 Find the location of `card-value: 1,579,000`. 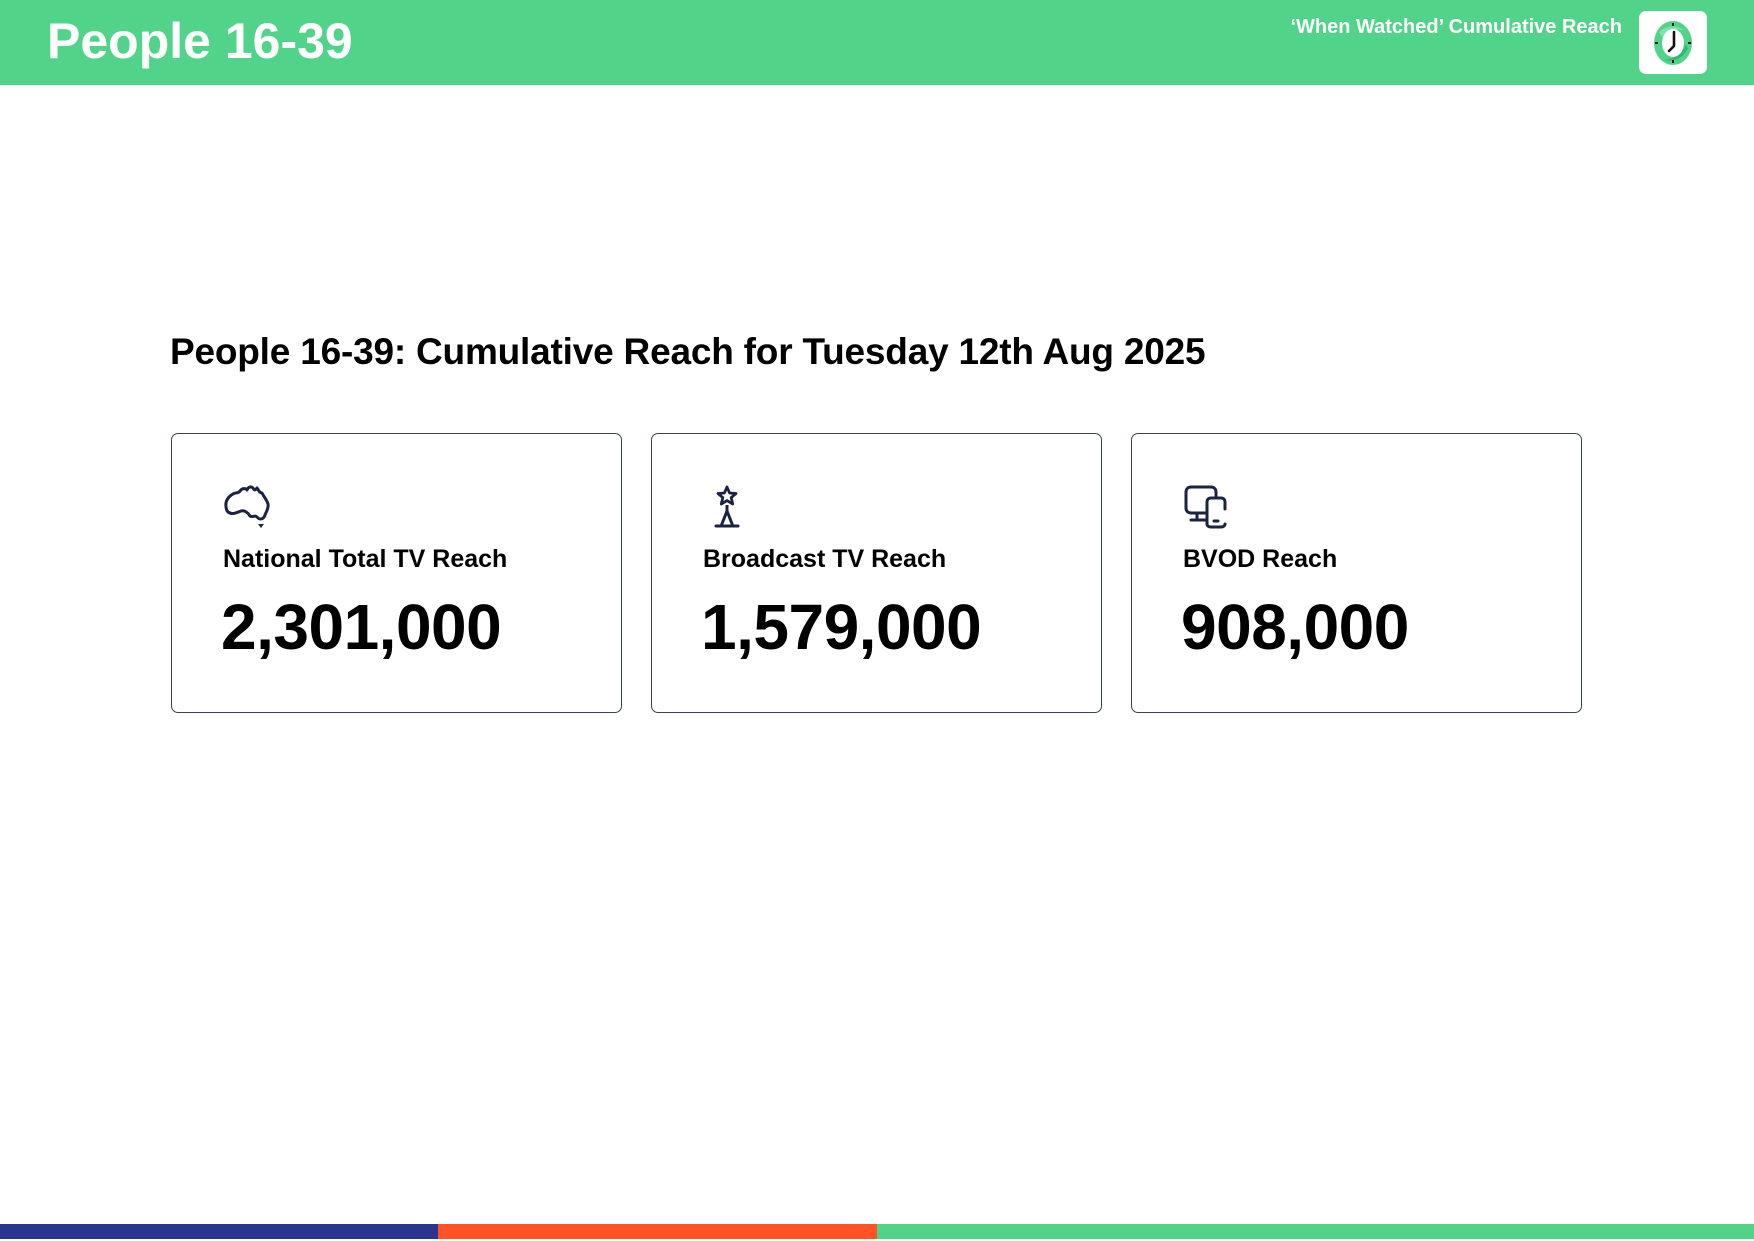

card-value: 1,579,000 is located at coordinates (841, 627).